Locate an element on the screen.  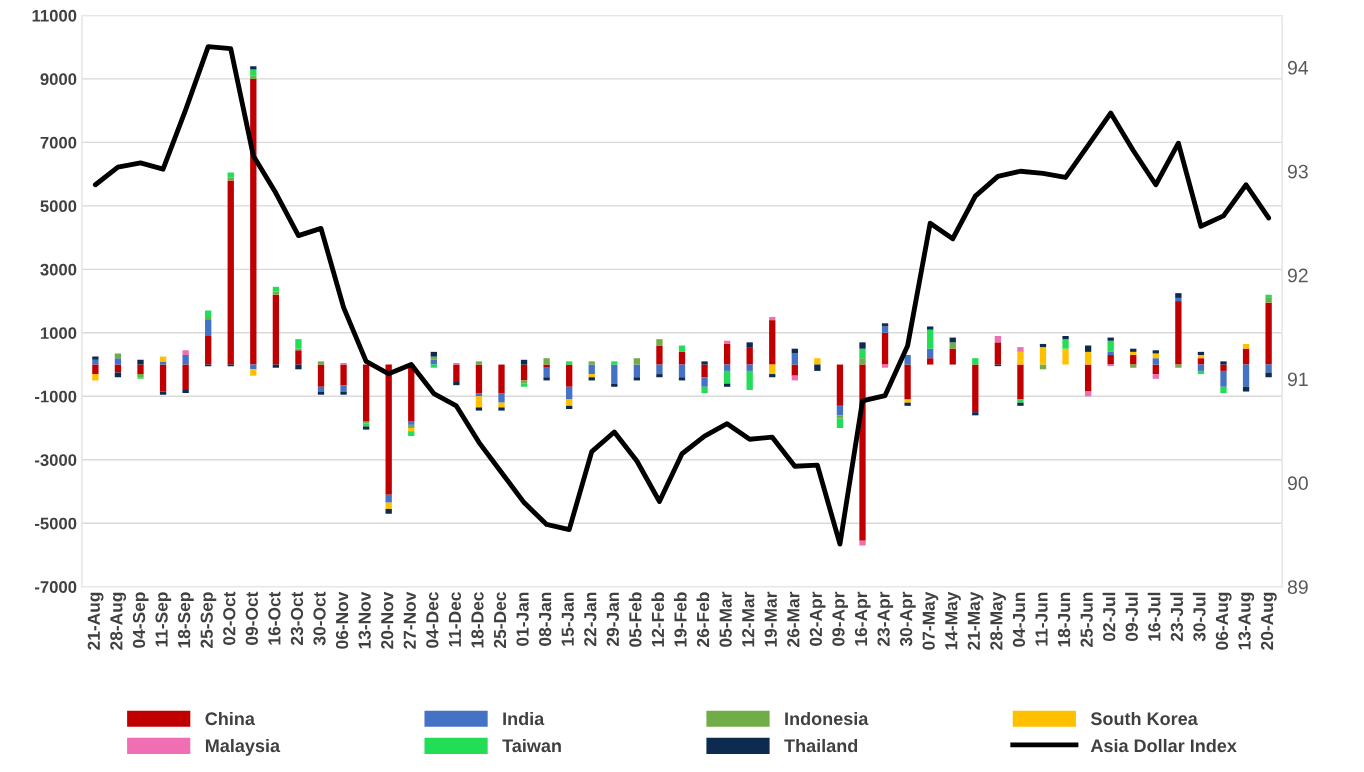
y-tick-label: 11000 is located at coordinates (54, 15).